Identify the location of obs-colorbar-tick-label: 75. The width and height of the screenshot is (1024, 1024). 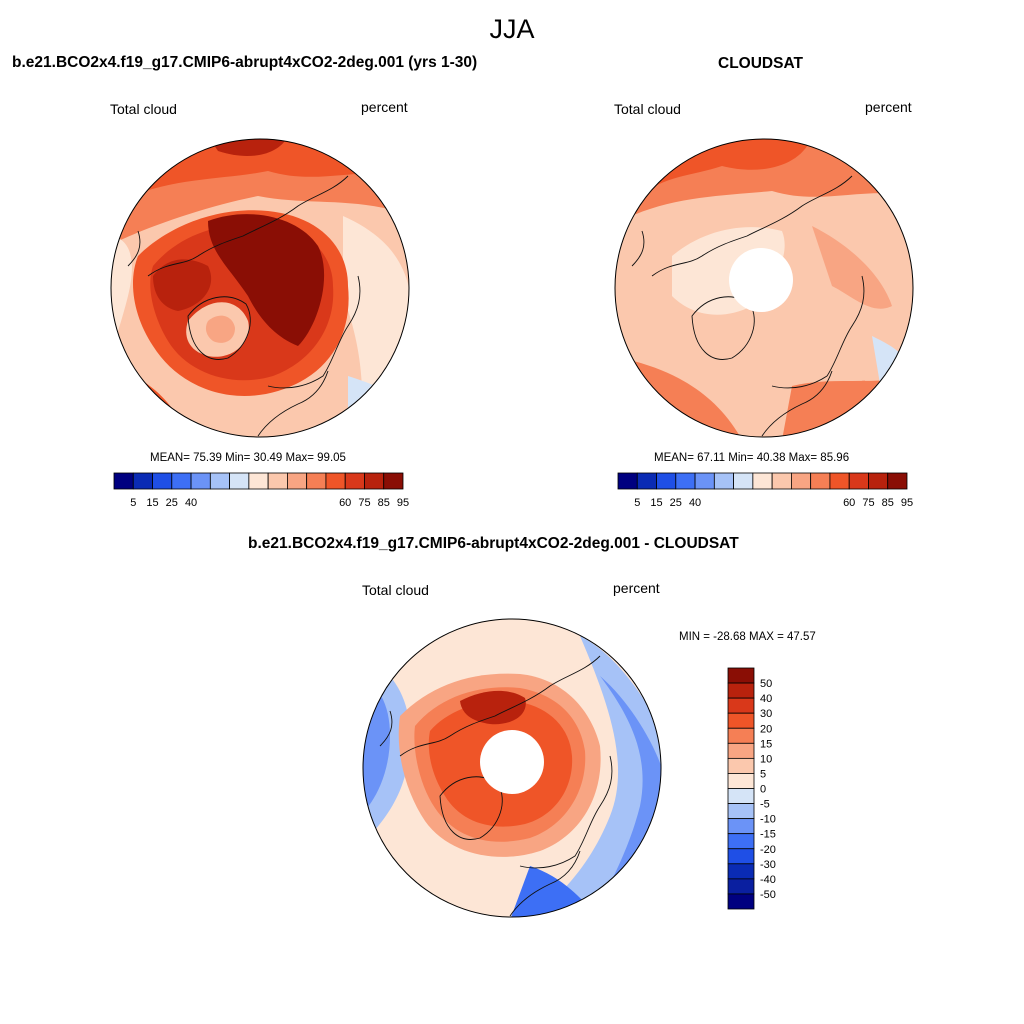
(868, 503).